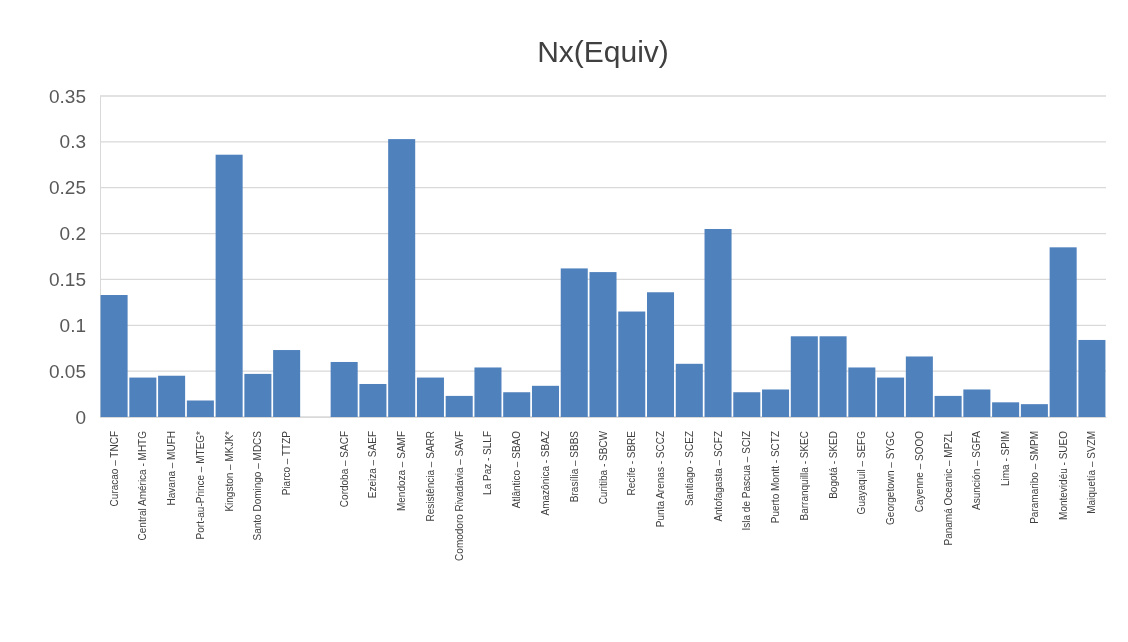 This screenshot has width=1128, height=642. What do you see at coordinates (1092, 472) in the screenshot?
I see `x-tick-label: Maiquetía – SVZM` at bounding box center [1092, 472].